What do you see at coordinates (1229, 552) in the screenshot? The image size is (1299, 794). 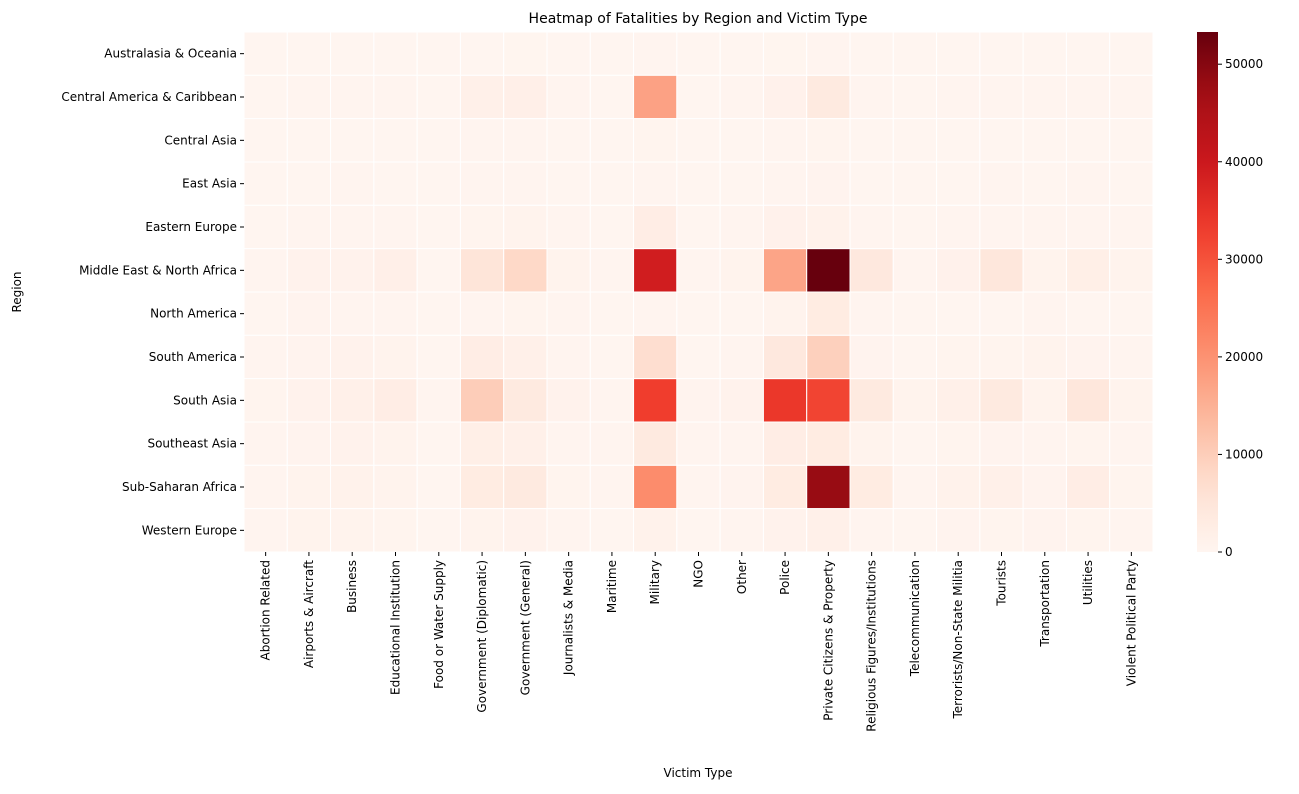 I see `colorbar-tick-label: 0` at bounding box center [1229, 552].